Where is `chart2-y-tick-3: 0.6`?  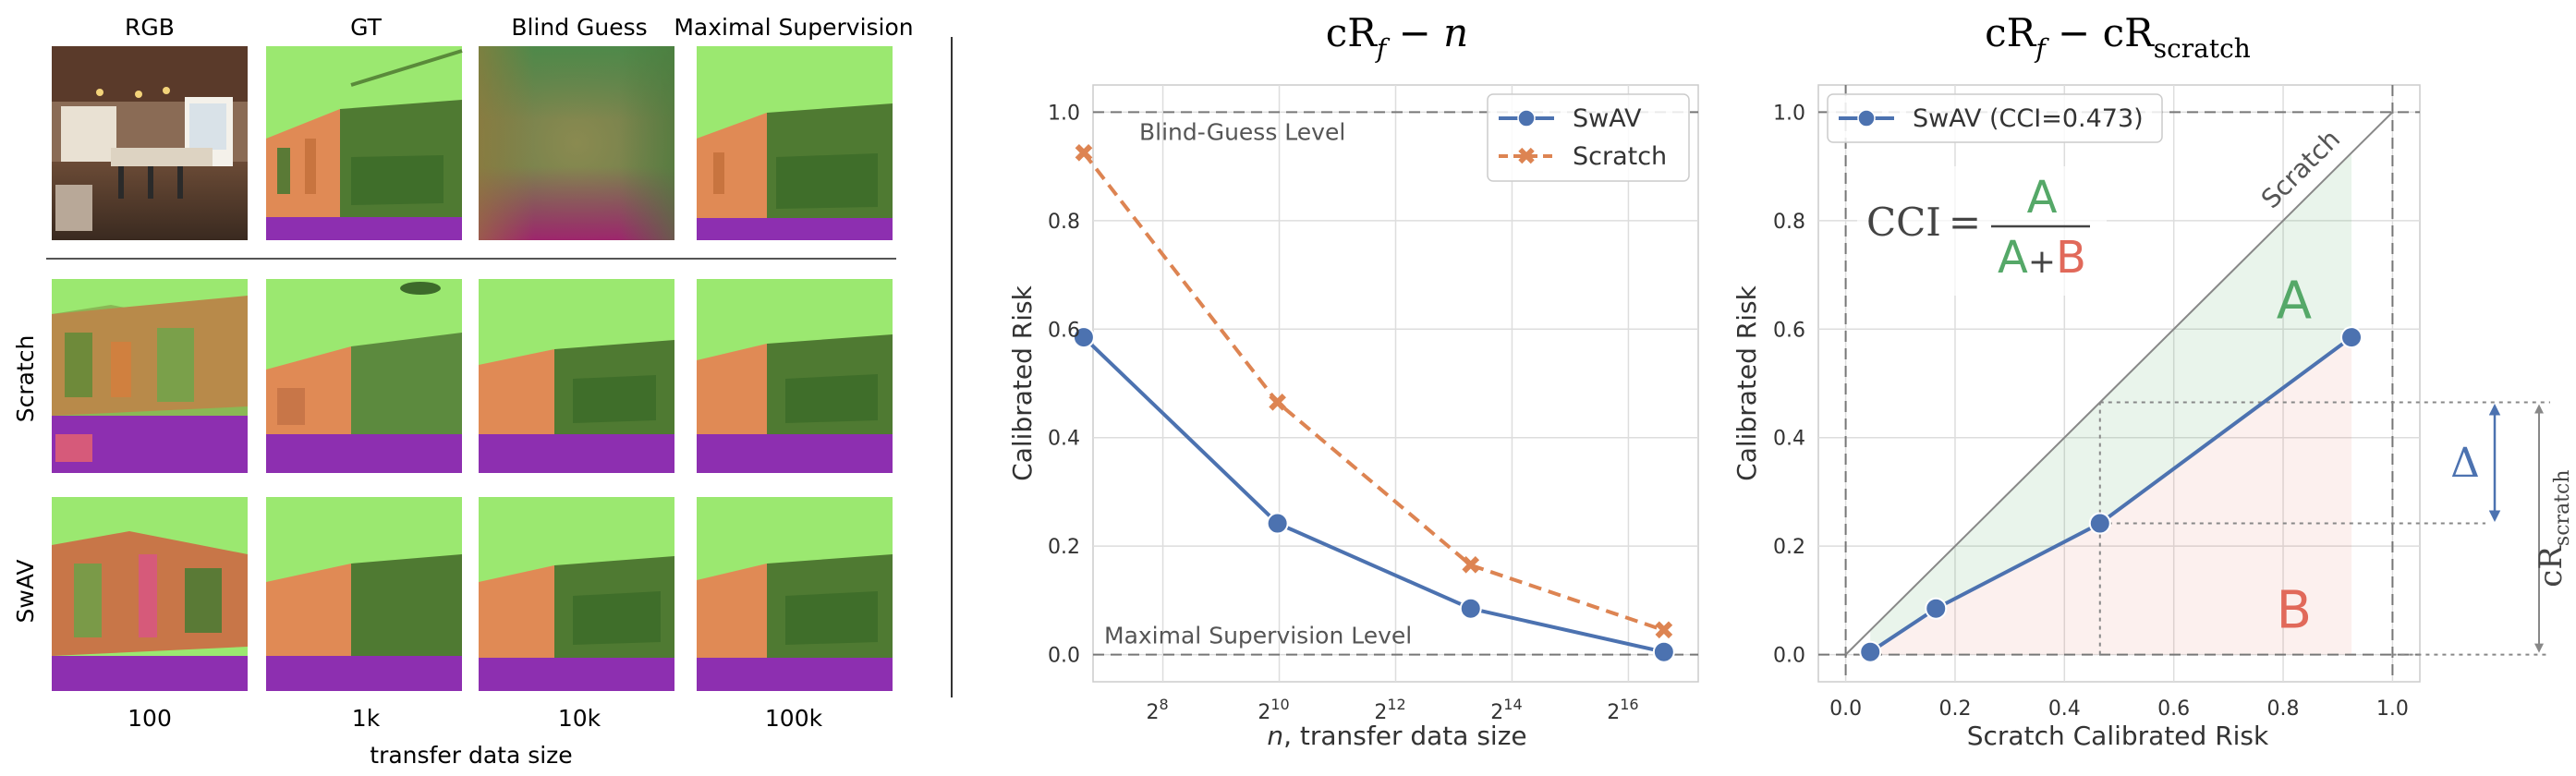
chart2-y-tick-3: 0.6 is located at coordinates (1789, 330).